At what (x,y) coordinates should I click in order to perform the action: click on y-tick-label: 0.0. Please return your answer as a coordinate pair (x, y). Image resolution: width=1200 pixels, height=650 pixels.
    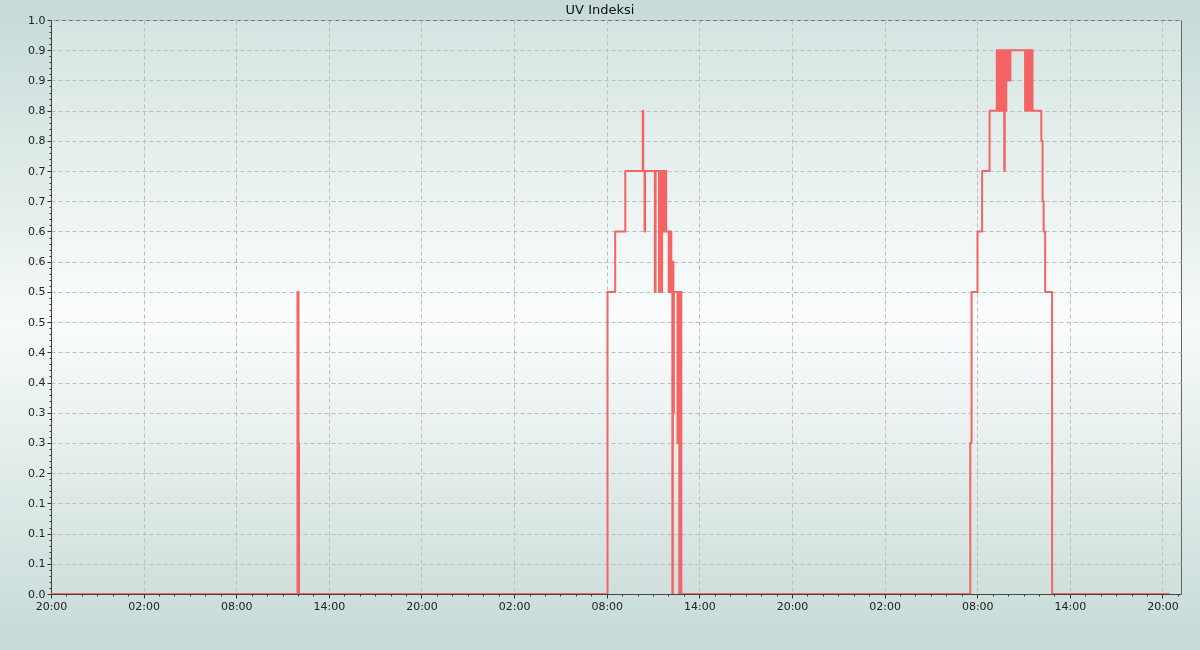
    Looking at the image, I should click on (37, 594).